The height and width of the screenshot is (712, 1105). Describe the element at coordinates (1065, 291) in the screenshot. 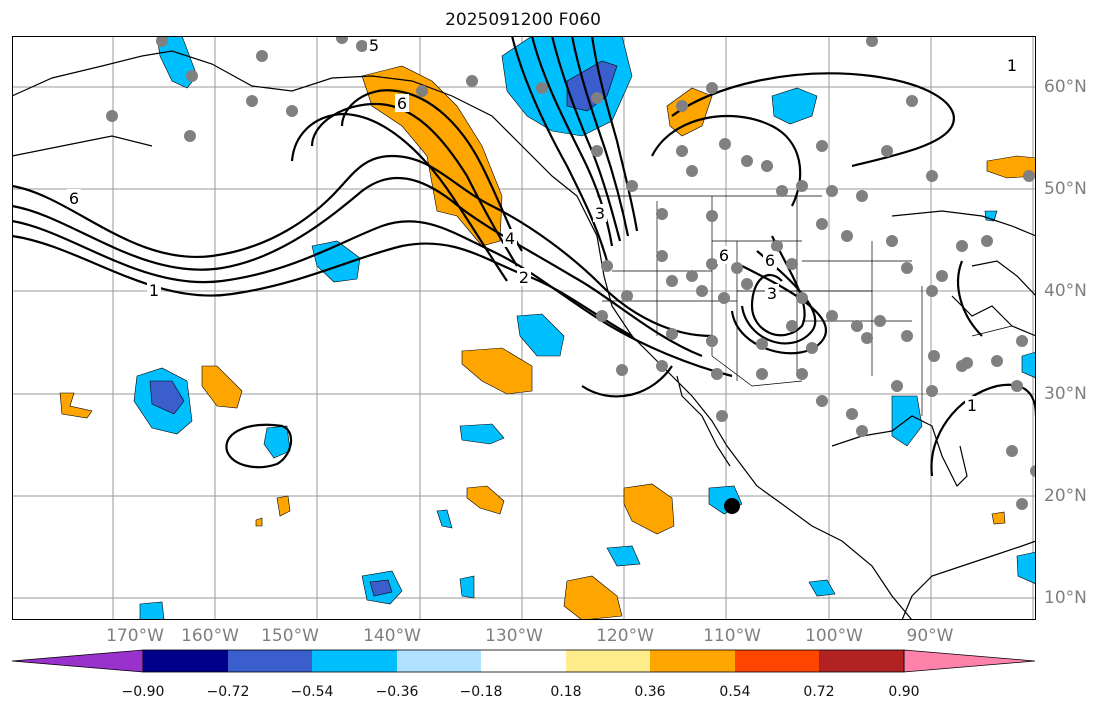

I see `lat-label: 40°N` at that location.